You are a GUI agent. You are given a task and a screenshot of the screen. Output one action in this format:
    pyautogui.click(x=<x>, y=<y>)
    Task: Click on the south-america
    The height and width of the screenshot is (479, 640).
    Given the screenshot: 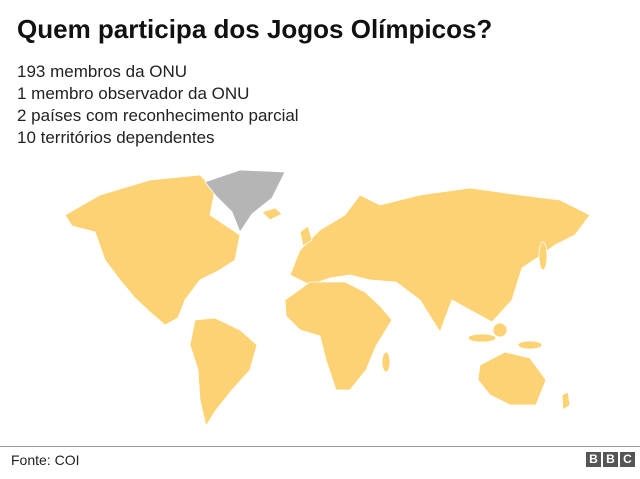 What is the action you would take?
    pyautogui.click(x=223, y=372)
    